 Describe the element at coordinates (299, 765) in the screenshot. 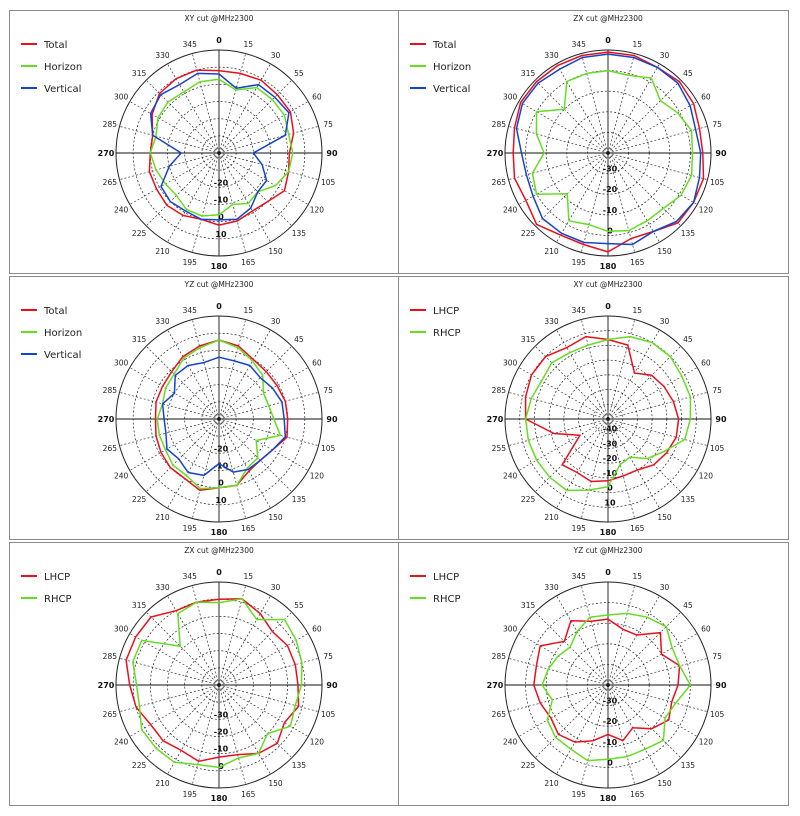

I see `angle-label: 135` at that location.